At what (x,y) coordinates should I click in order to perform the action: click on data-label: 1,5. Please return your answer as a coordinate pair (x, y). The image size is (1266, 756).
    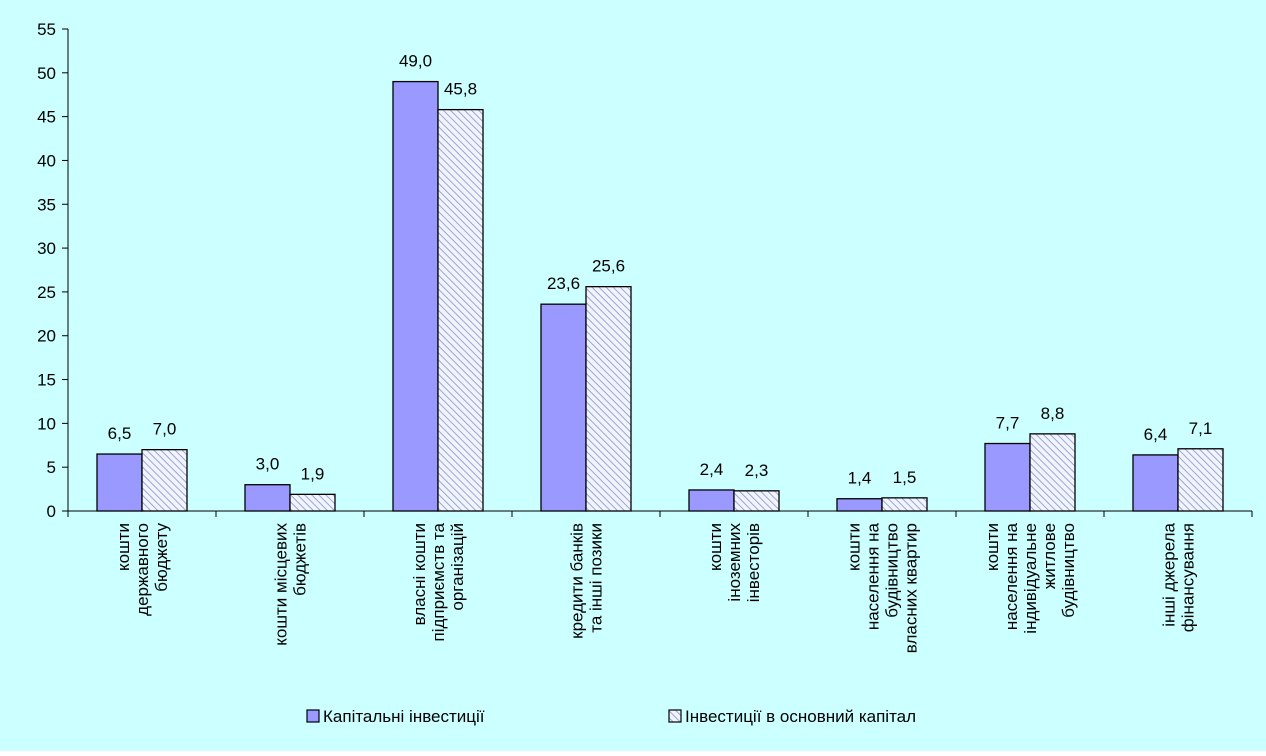
    Looking at the image, I should click on (905, 477).